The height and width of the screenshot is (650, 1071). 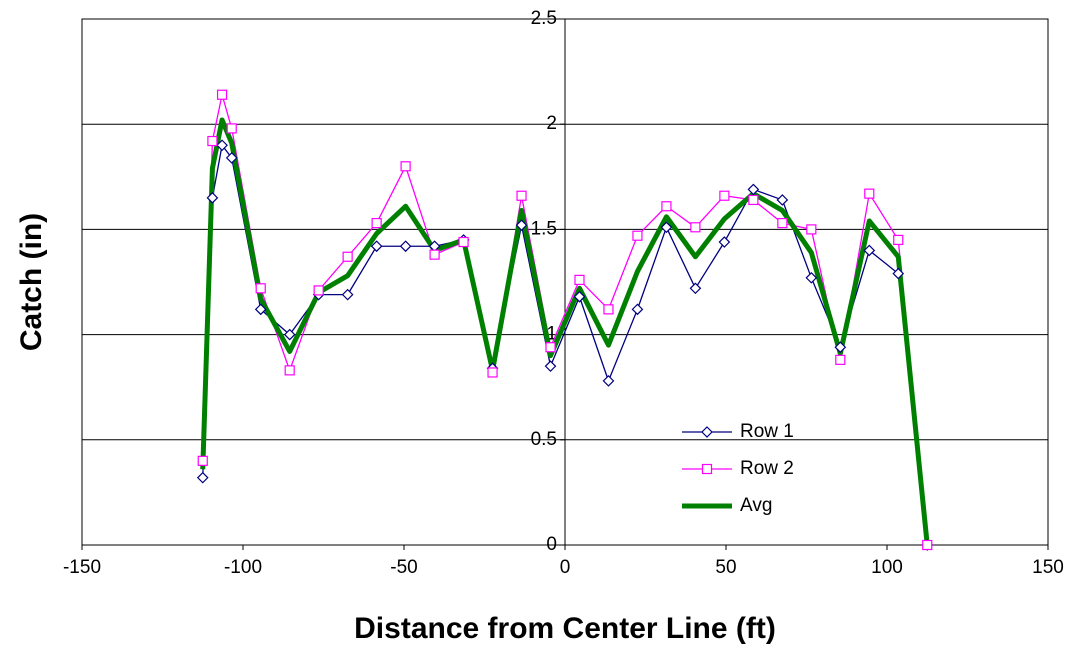 What do you see at coordinates (243, 567) in the screenshot?
I see `x-tick-label: -100` at bounding box center [243, 567].